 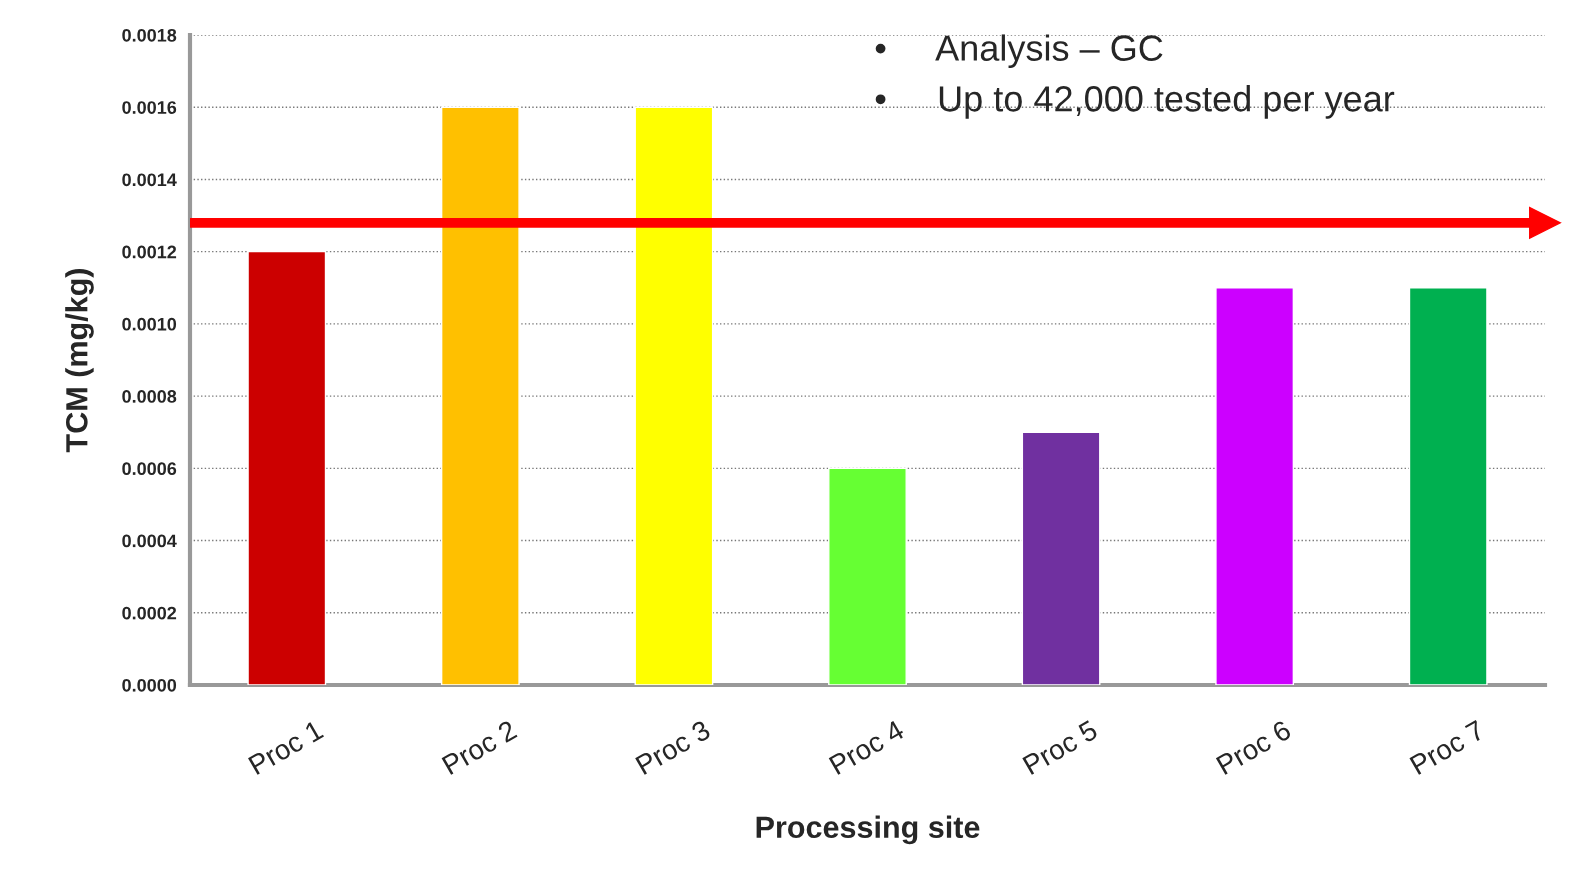 I want to click on y-tick-label: 0.0004, so click(x=149, y=541).